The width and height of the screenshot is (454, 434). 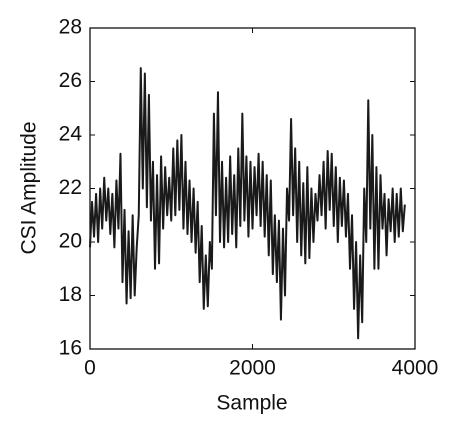 What do you see at coordinates (70, 348) in the screenshot?
I see `y-tick-label: 16` at bounding box center [70, 348].